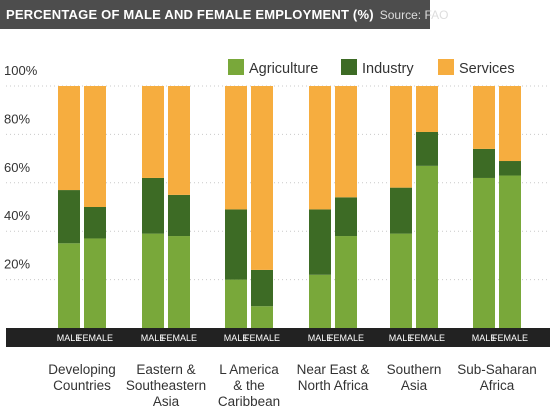 The height and width of the screenshot is (413, 556). I want to click on y-tick-label: 80%, so click(17, 118).